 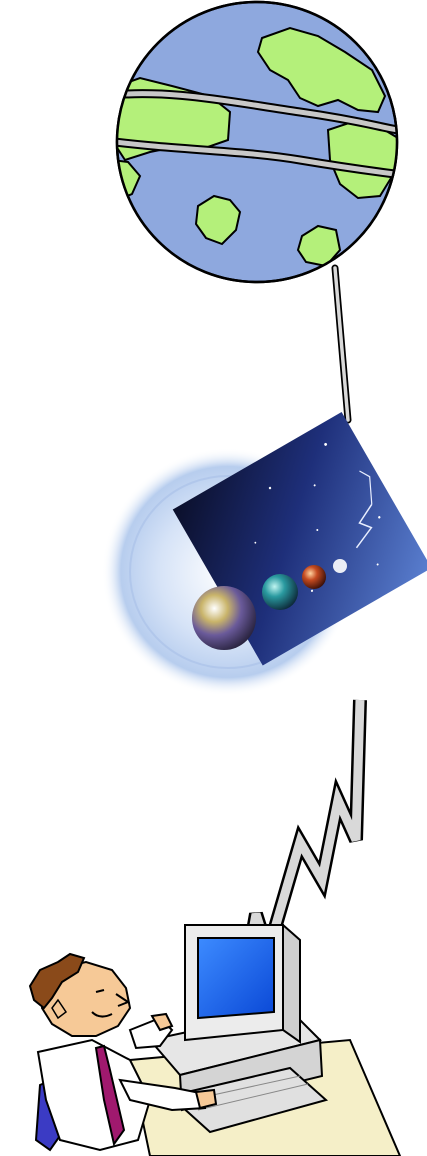 What do you see at coordinates (257, 147) in the screenshot?
I see `globe-land` at bounding box center [257, 147].